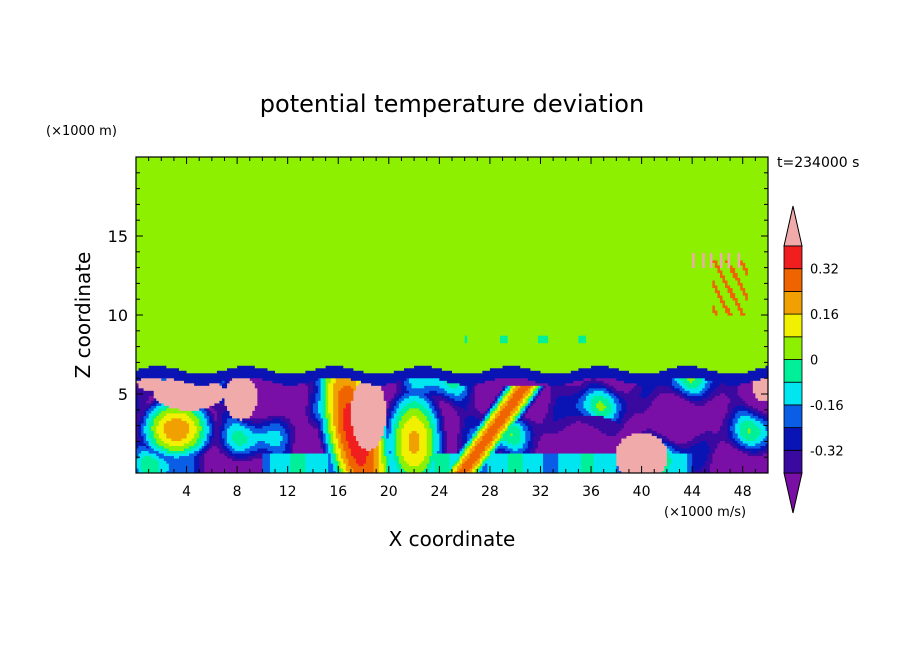  What do you see at coordinates (338, 492) in the screenshot?
I see `x-tick-label: 16` at bounding box center [338, 492].